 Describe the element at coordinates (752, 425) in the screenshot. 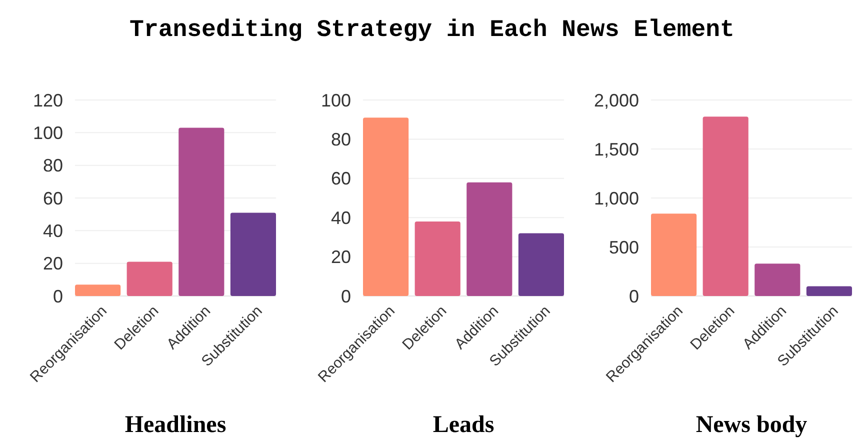

I see `x-axis-title: News body` at that location.